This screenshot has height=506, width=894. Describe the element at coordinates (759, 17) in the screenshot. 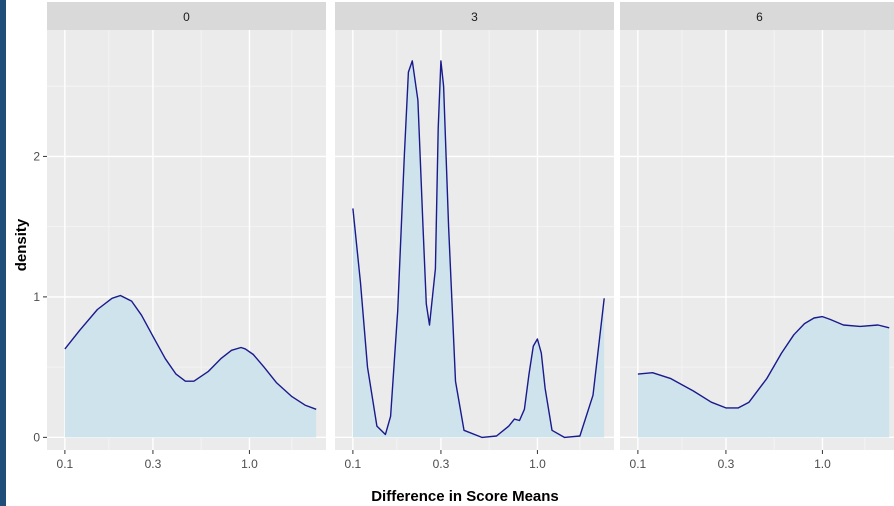

I see `facet-strip-label-6: 6` at that location.